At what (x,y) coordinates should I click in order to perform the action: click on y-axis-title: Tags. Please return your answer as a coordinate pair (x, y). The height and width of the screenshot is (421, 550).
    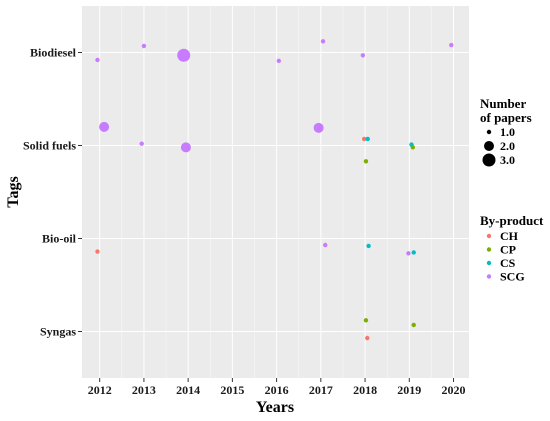
    Looking at the image, I should click on (13, 191).